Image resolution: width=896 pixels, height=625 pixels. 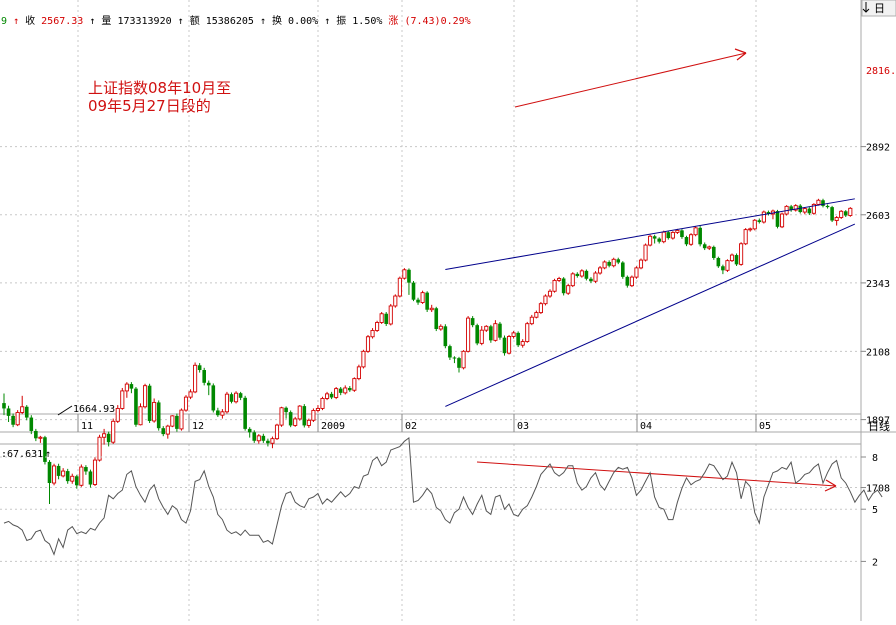 I want to click on indicator-axis: 8 5 2, so click(x=869, y=510).